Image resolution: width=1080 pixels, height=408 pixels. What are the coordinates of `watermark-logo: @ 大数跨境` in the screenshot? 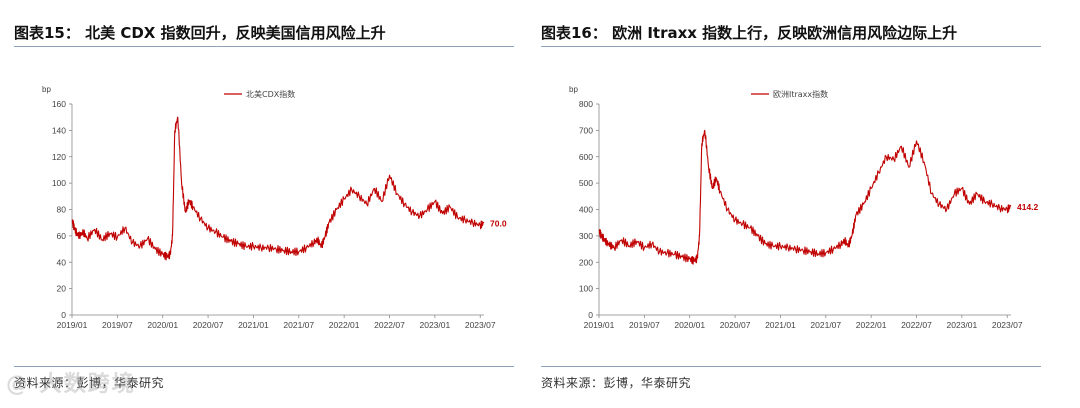 It's located at (71, 384).